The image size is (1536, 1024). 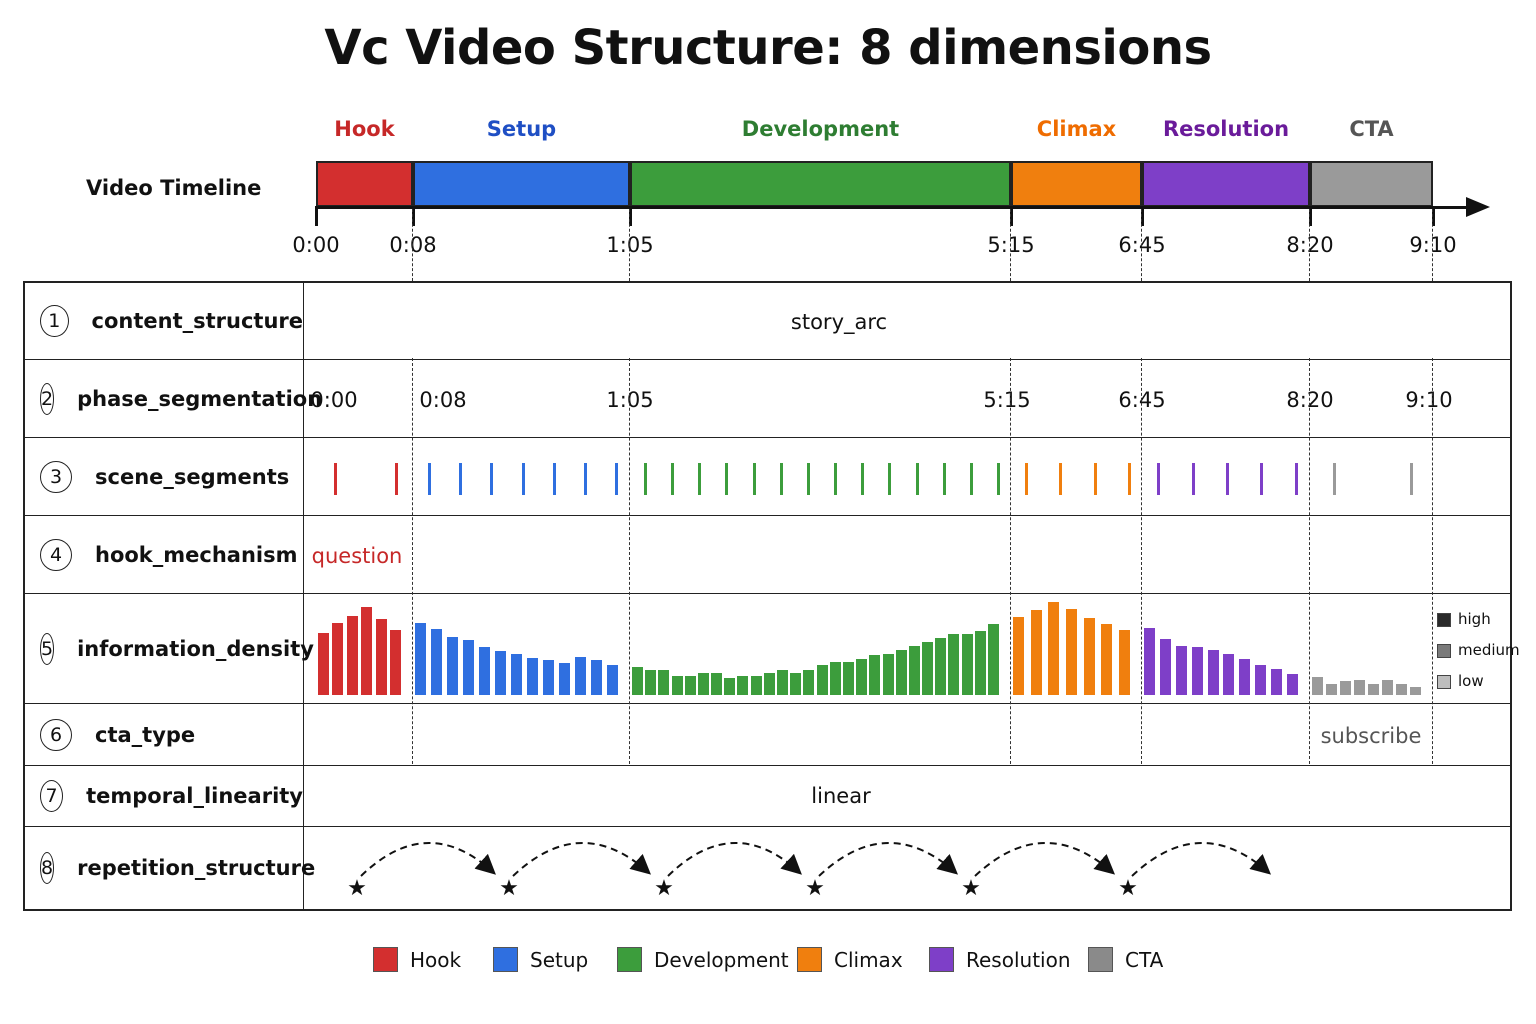 What do you see at coordinates (521, 129) in the screenshot?
I see `phase-label-setup: Setup` at bounding box center [521, 129].